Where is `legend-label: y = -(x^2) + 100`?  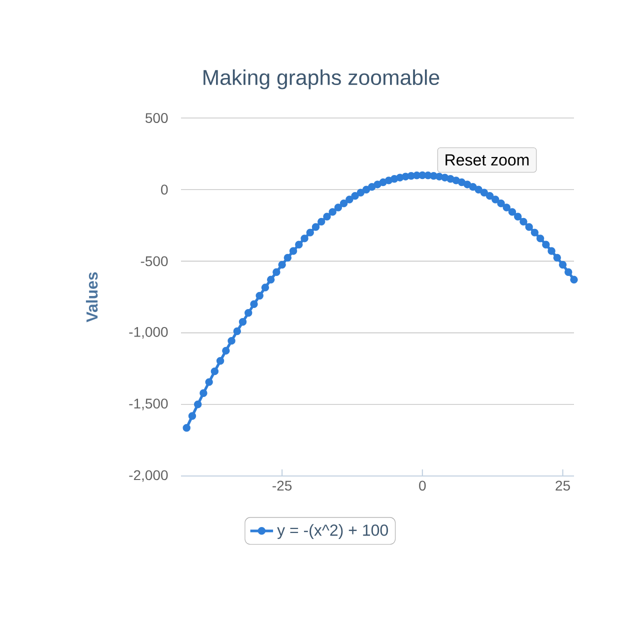 legend-label: y = -(x^2) + 100 is located at coordinates (332, 532).